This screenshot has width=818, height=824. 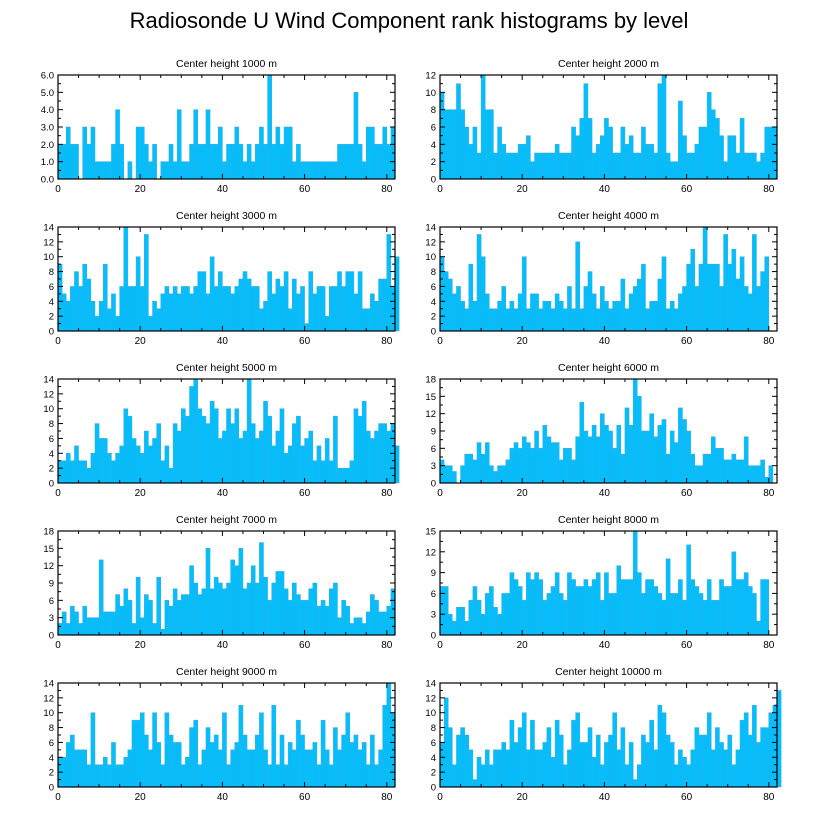 I want to click on x-tick-label: 60, so click(x=305, y=189).